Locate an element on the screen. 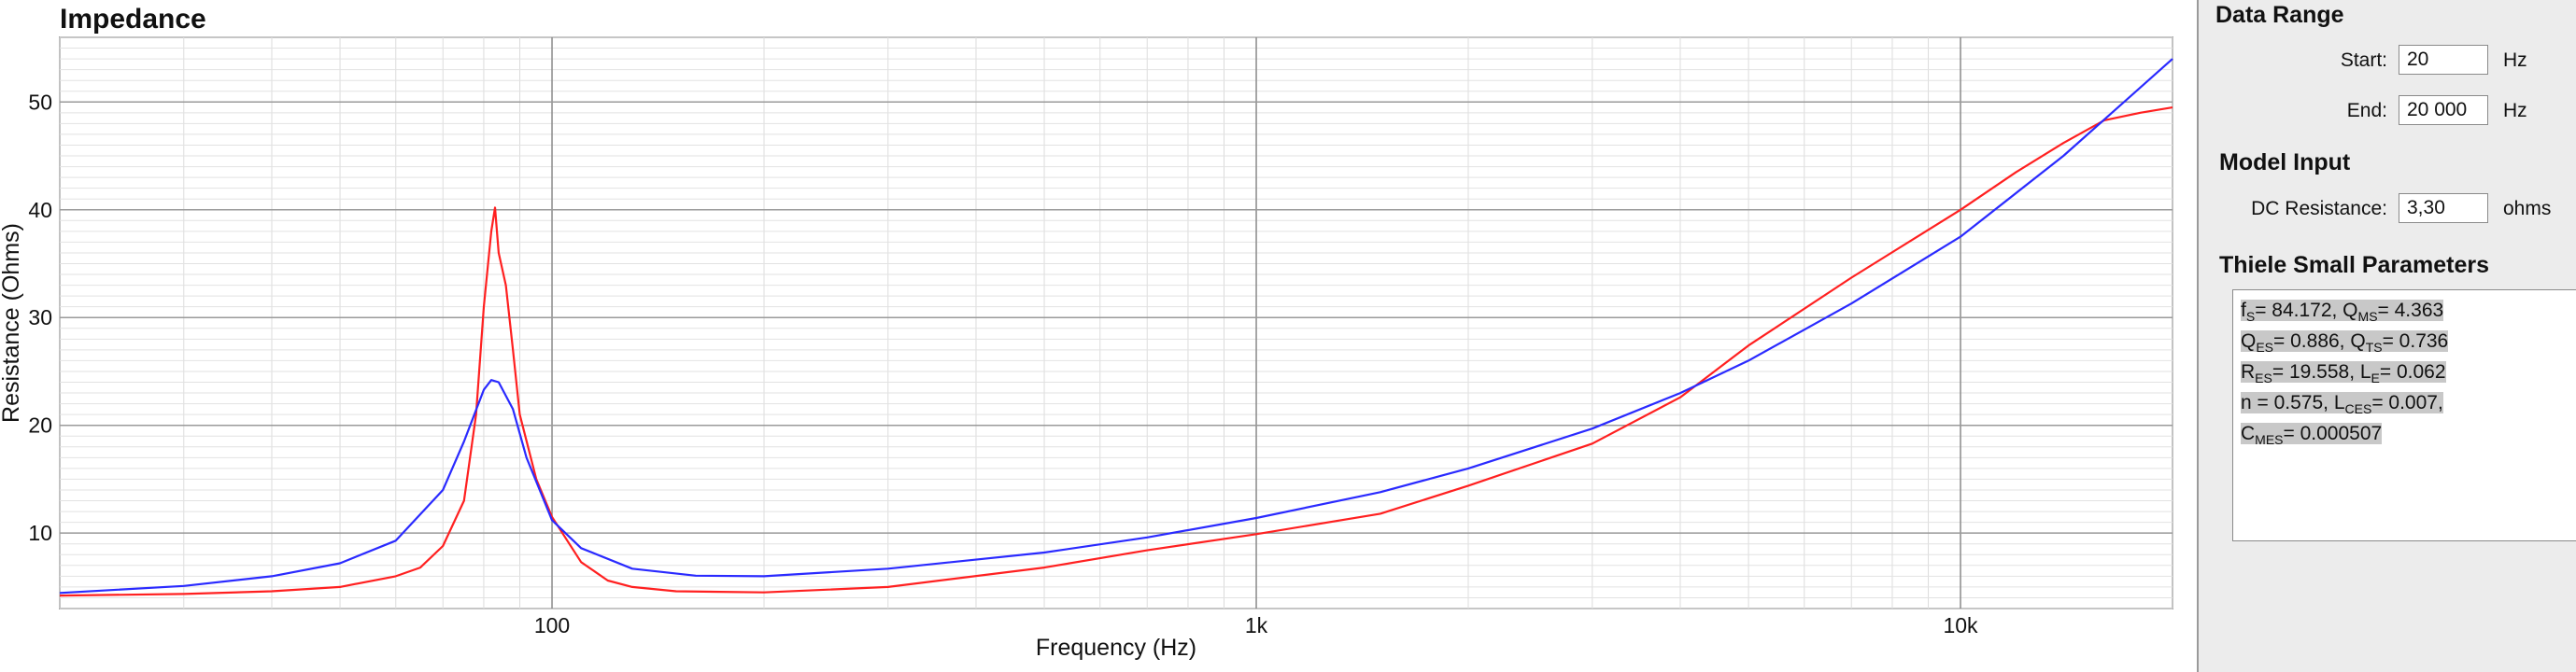  y-tick-label: 10 is located at coordinates (40, 533).